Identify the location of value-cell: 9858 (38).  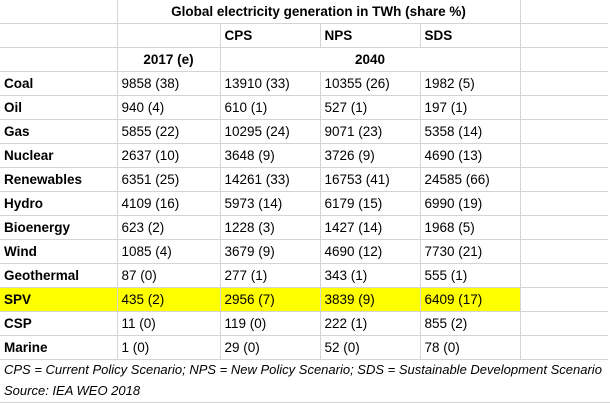
(169, 83).